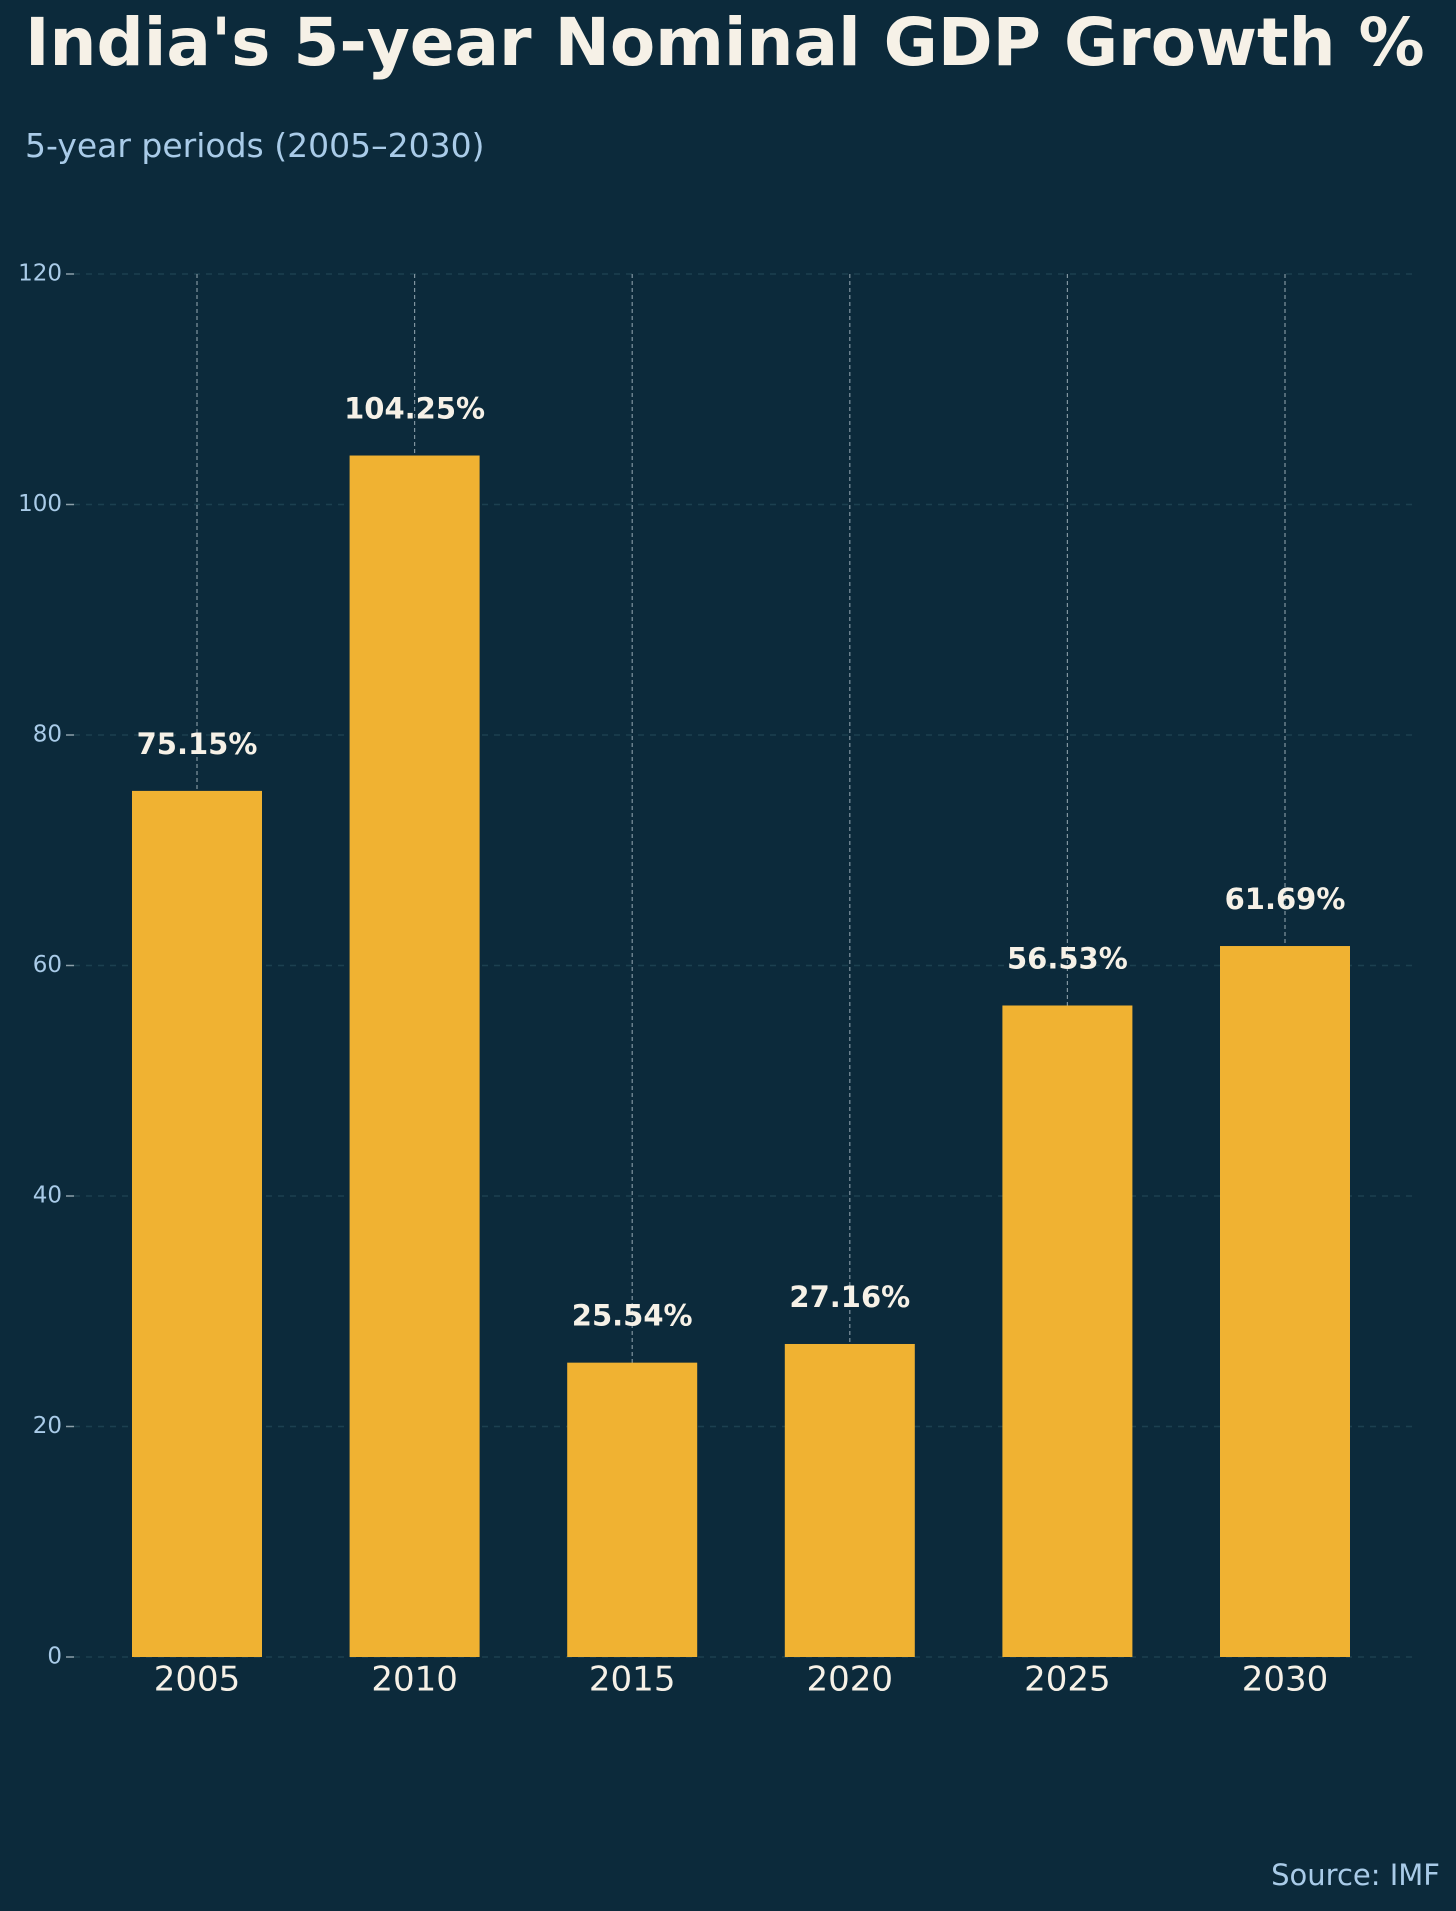 Image resolution: width=1456 pixels, height=1911 pixels. What do you see at coordinates (414, 1056) in the screenshot?
I see `bar-2010` at bounding box center [414, 1056].